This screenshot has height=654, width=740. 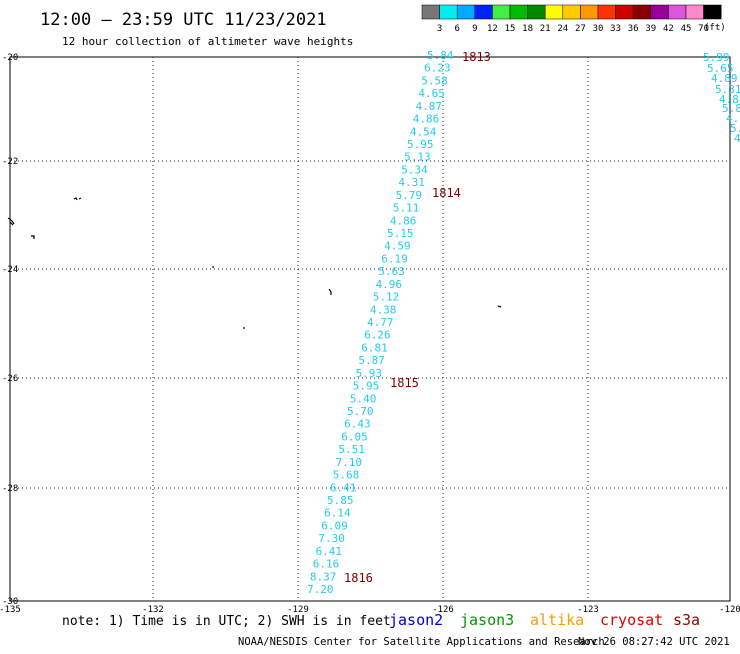 I want to click on legend-level-label: 39, so click(x=650, y=29).